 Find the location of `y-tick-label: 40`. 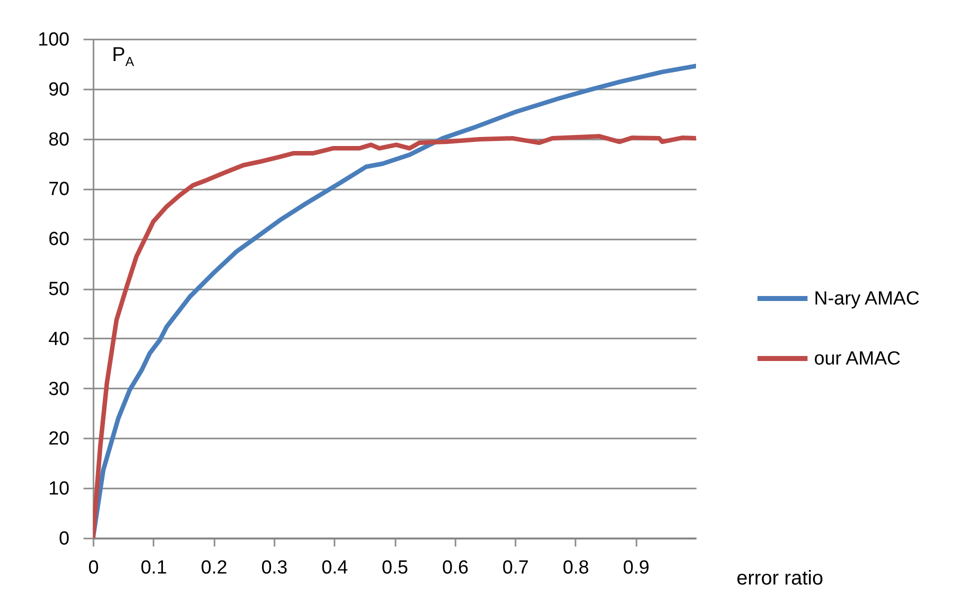

y-tick-label: 40 is located at coordinates (59, 339).